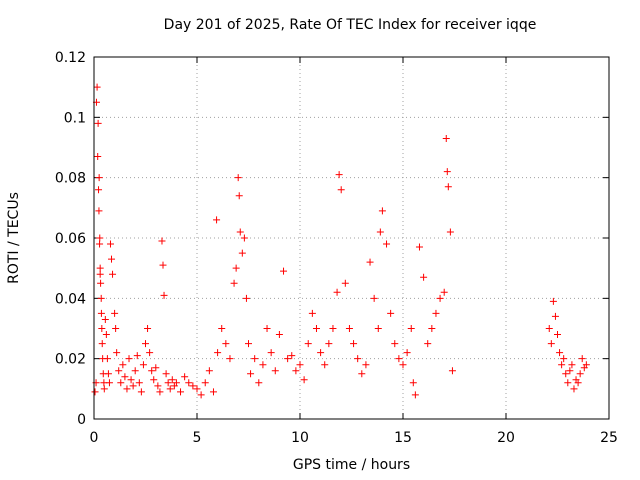  Describe the element at coordinates (81, 420) in the screenshot. I see `y-tick-label: 0` at that location.